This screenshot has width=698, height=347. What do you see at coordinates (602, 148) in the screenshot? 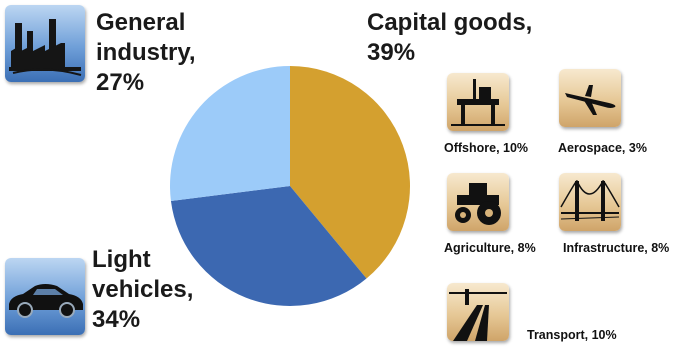
I see `aerospace-label: Aerospace, 3%` at bounding box center [602, 148].